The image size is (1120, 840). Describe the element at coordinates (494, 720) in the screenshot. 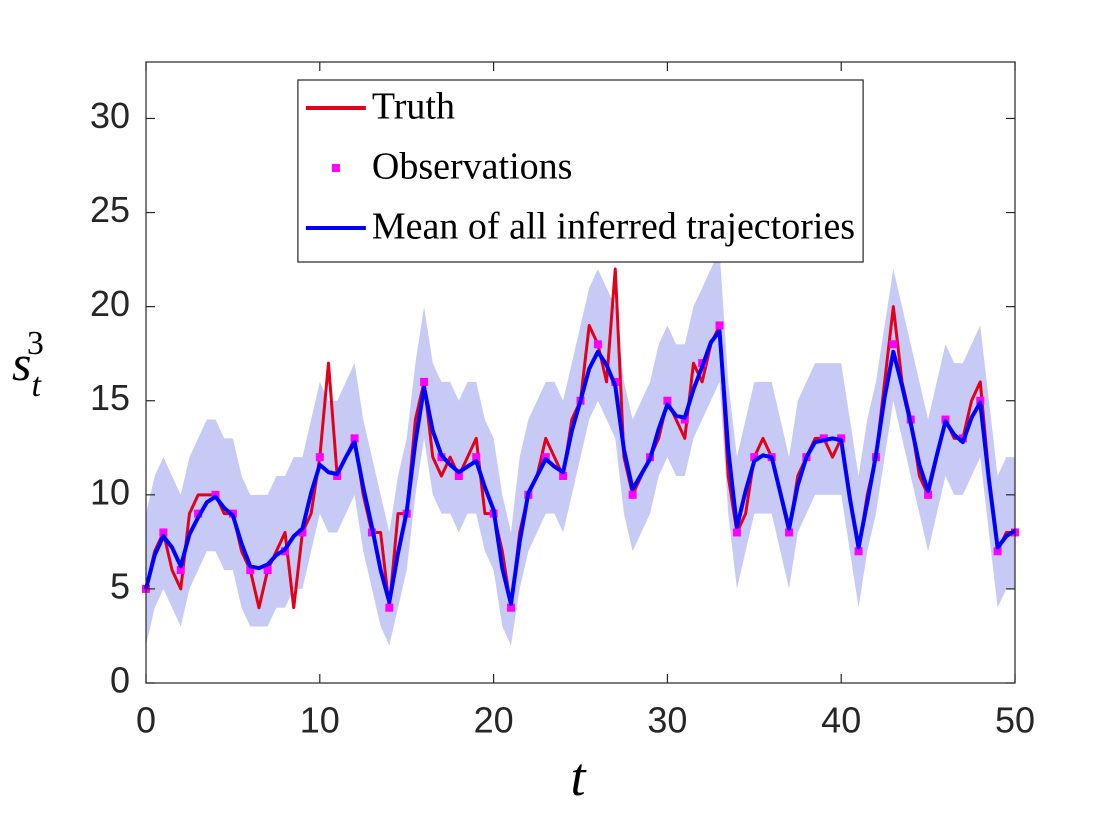

I see `x-tick-label: 20` at that location.